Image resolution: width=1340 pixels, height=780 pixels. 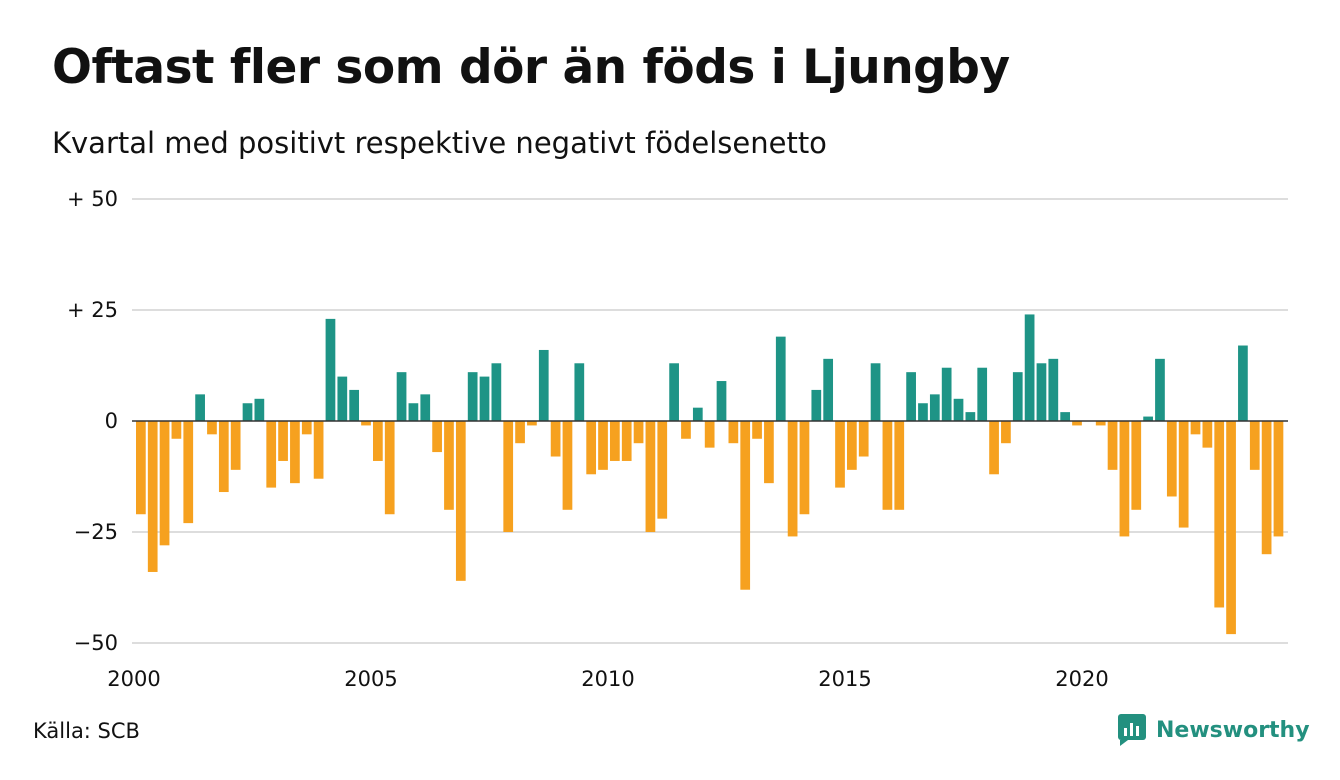 I want to click on y-axis-labels: + 50 + 25 0 −25 −50, so click(x=92, y=421).